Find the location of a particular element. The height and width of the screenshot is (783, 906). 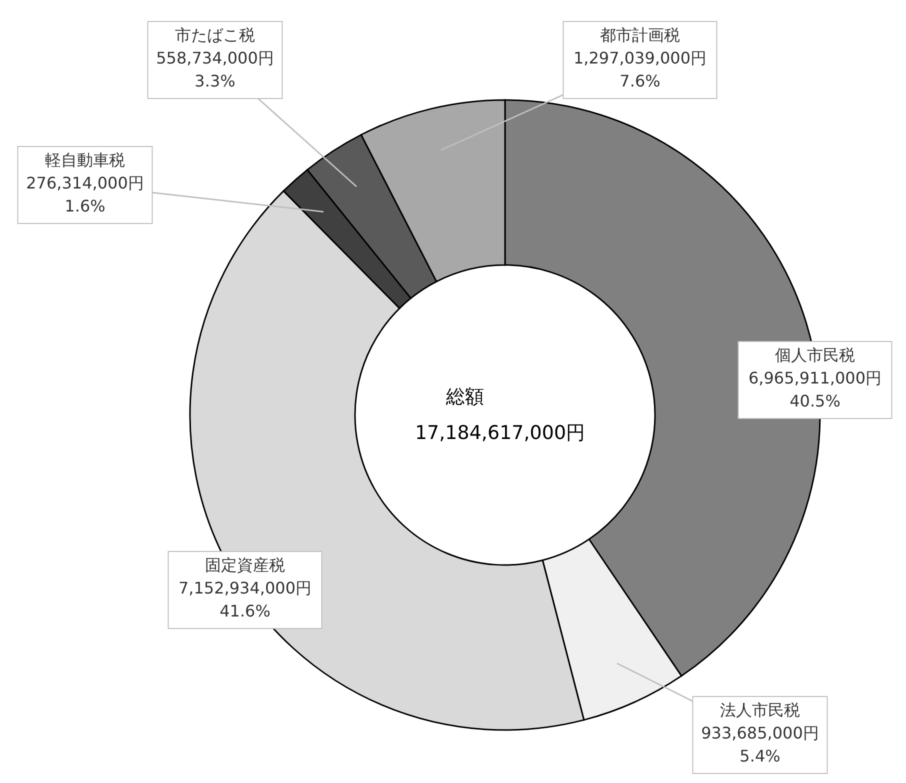

slice-label: 市たばこ税 is located at coordinates (215, 35).